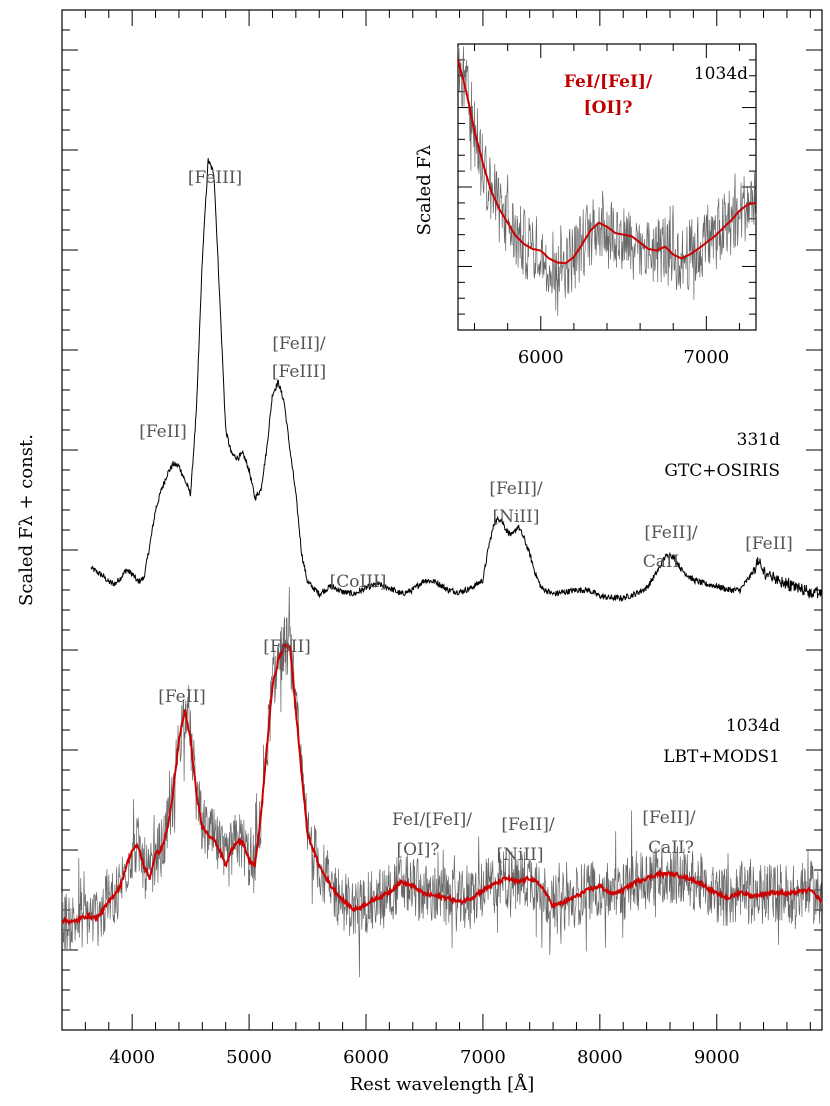 The height and width of the screenshot is (1106, 830). What do you see at coordinates (753, 726) in the screenshot?
I see `epoch-label-1034d: 1034d` at bounding box center [753, 726].